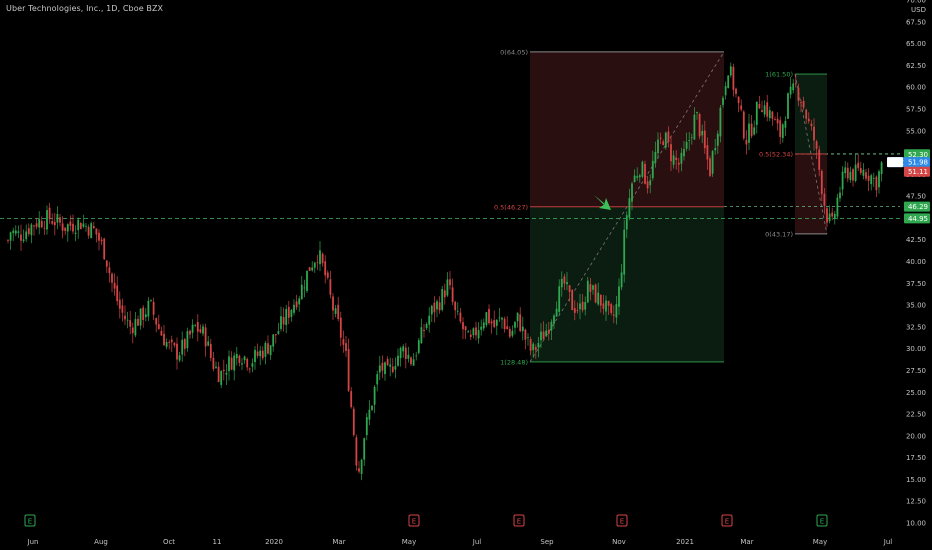  What do you see at coordinates (776, 154) in the screenshot?
I see `fib2-level-label: 0.5(52.34)` at bounding box center [776, 154].